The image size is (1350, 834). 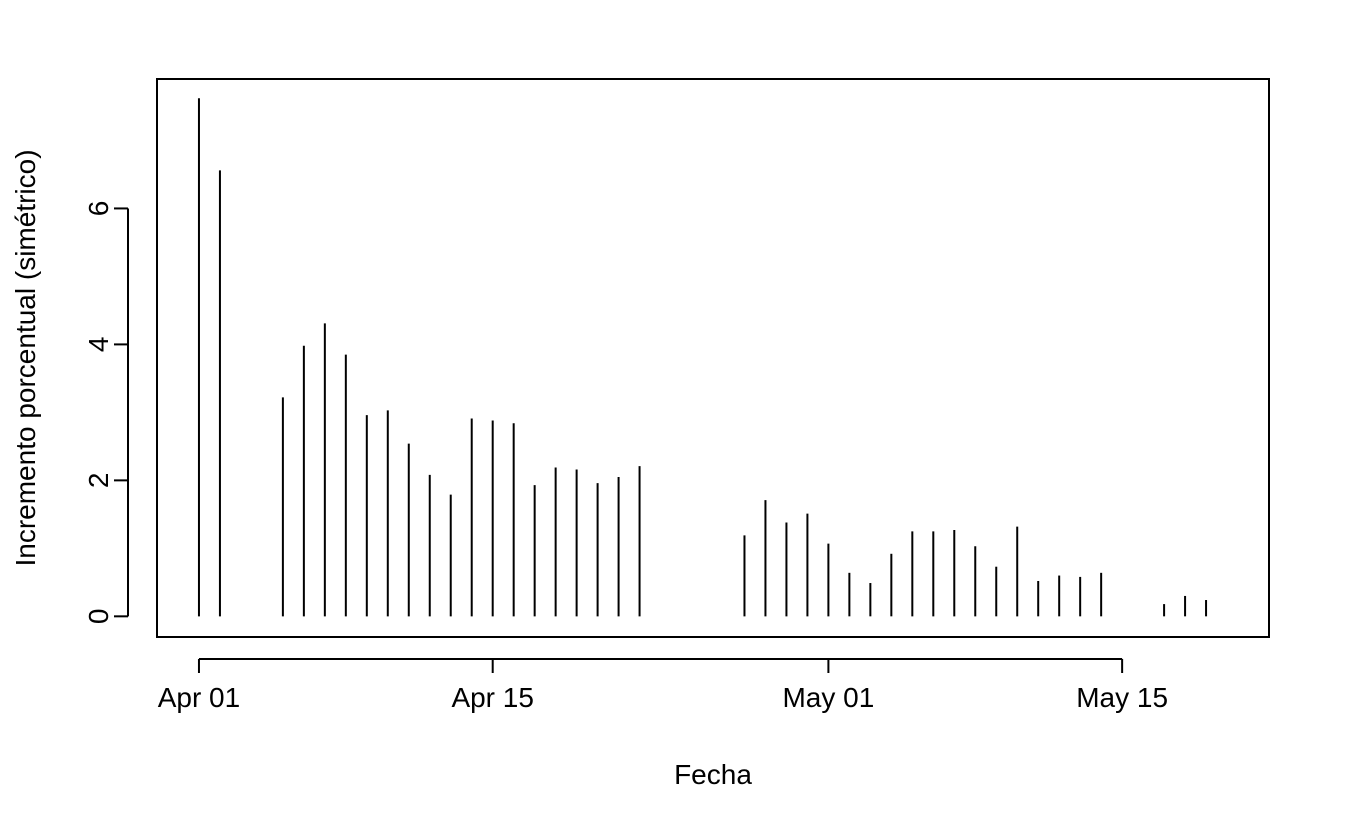 What do you see at coordinates (98, 481) in the screenshot?
I see `y-tick-label: 2` at bounding box center [98, 481].